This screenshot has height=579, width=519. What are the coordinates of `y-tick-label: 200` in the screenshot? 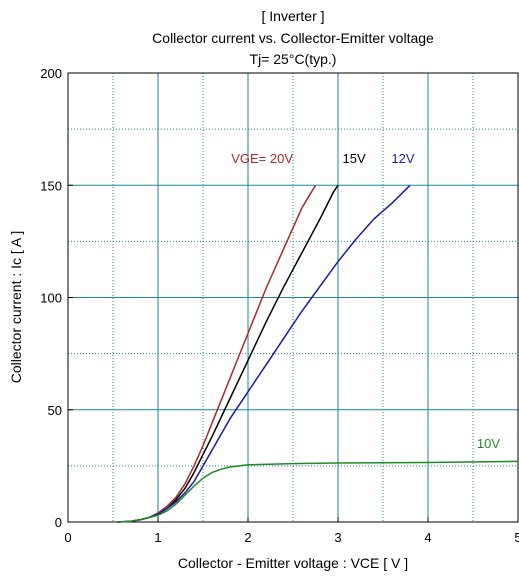 It's located at (51, 73).